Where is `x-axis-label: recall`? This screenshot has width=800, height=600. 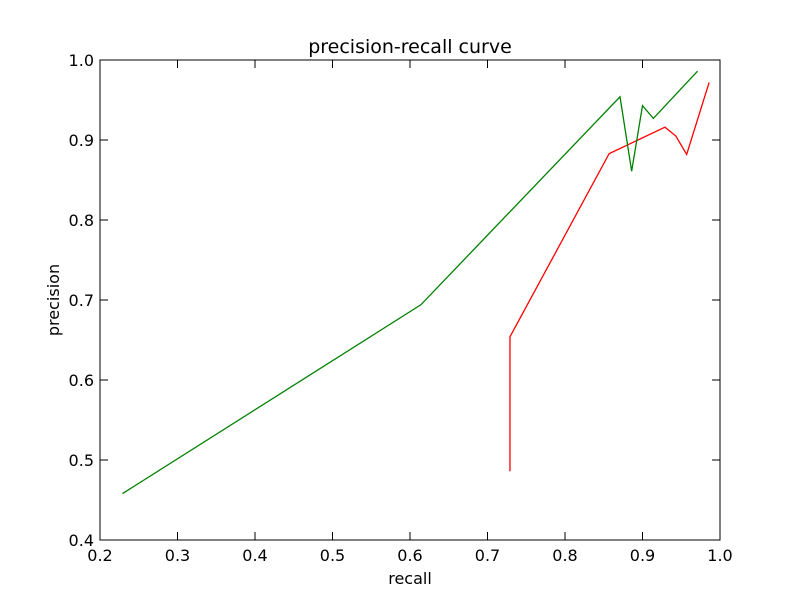 x-axis-label: recall is located at coordinates (410, 578).